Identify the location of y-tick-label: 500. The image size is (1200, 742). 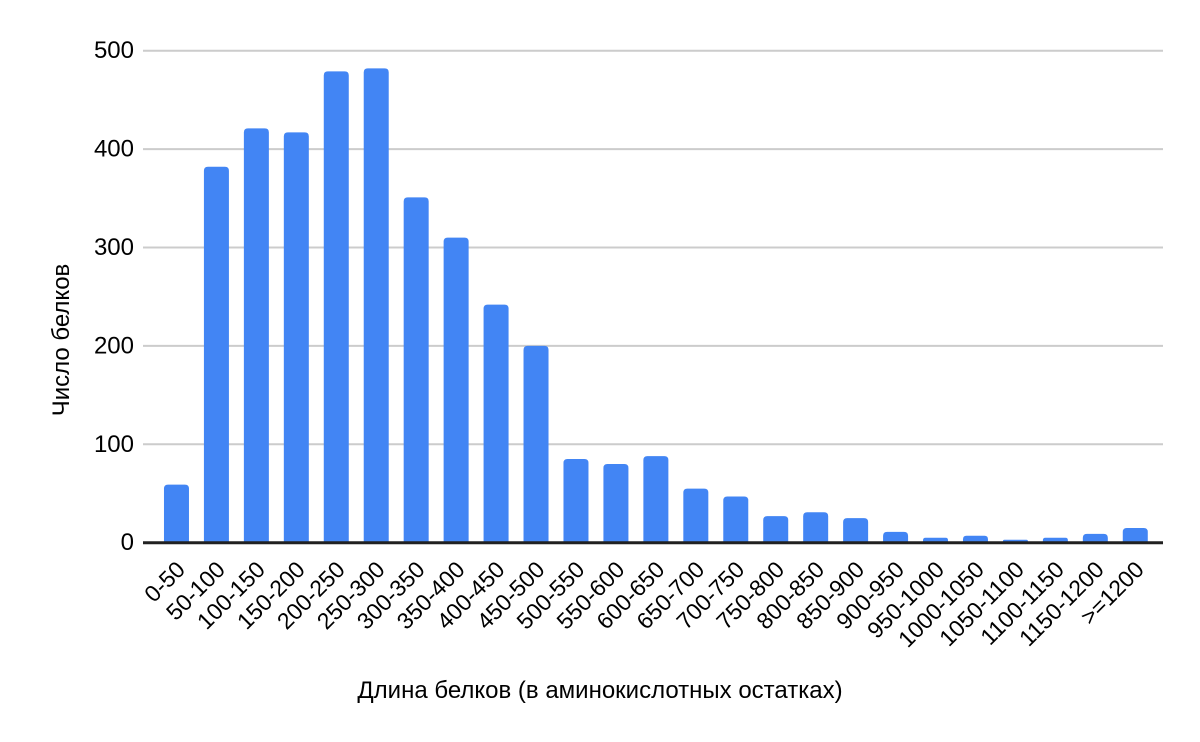
(114, 50).